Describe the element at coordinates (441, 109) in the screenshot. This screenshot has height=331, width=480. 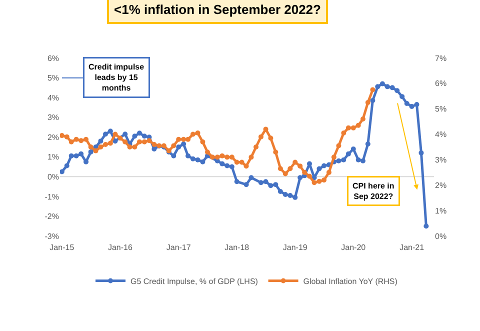
I see `y2-tick-label: 5%` at that location.